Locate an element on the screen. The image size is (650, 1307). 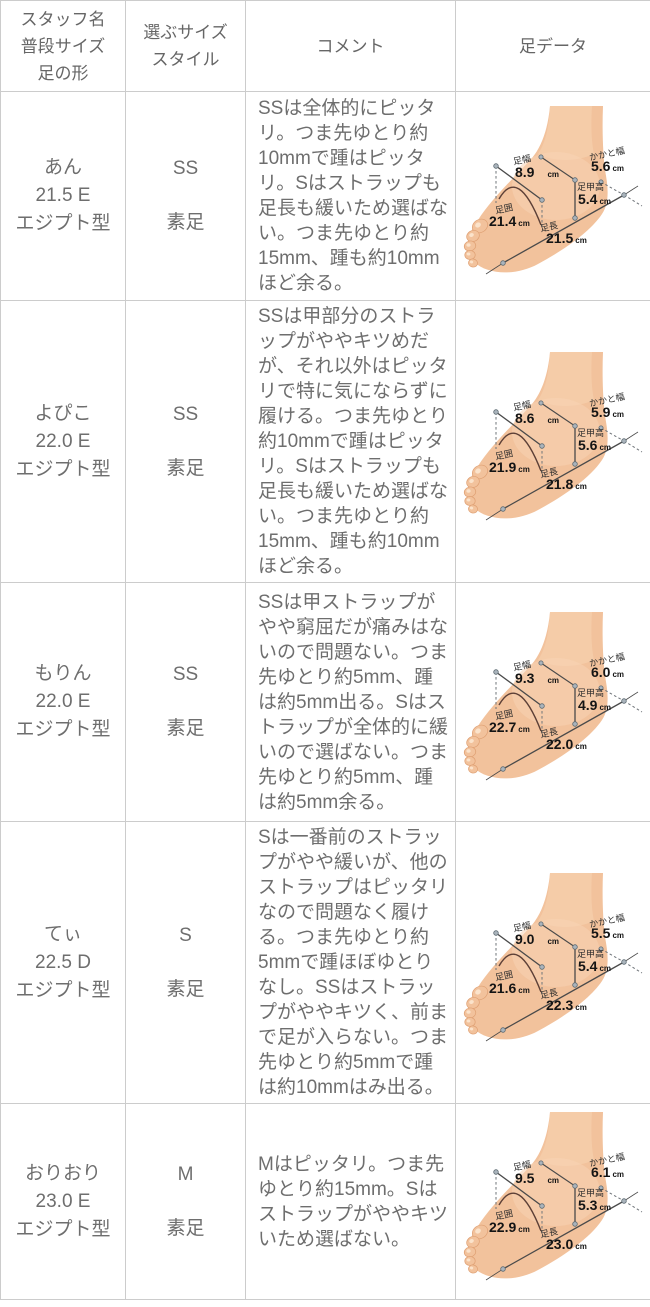
staff-name-cell: あん 21.5 E エジプト型 is located at coordinates (63, 196).